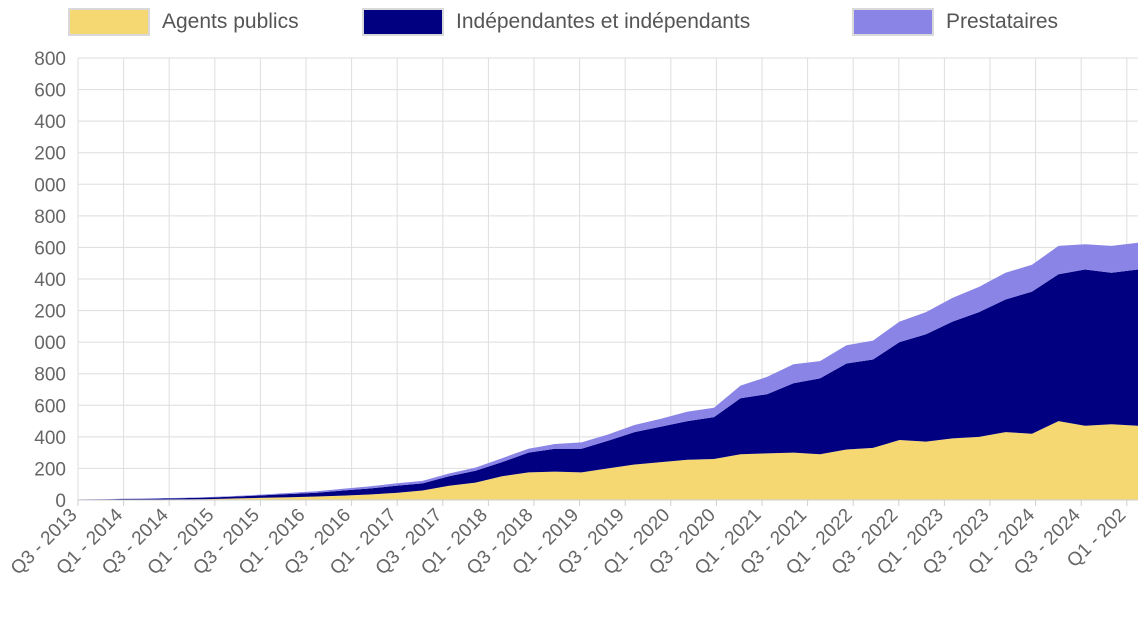  I want to click on legend-label: Indépendantes et indépendants, so click(603, 21).